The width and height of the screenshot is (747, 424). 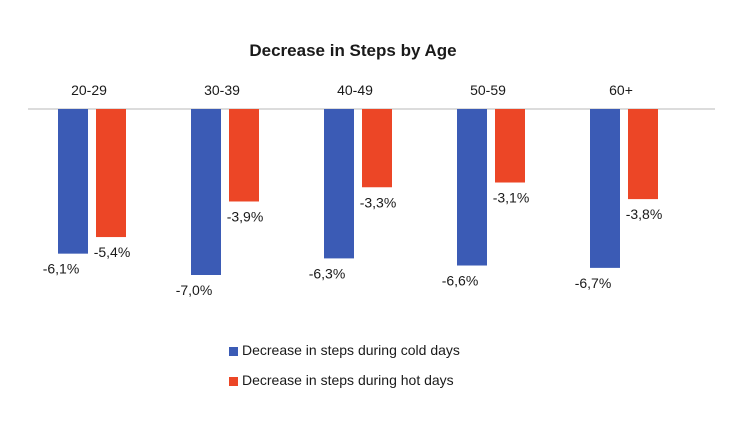 What do you see at coordinates (112, 252) in the screenshot?
I see `value-label-hot-20-29: -5,4%` at bounding box center [112, 252].